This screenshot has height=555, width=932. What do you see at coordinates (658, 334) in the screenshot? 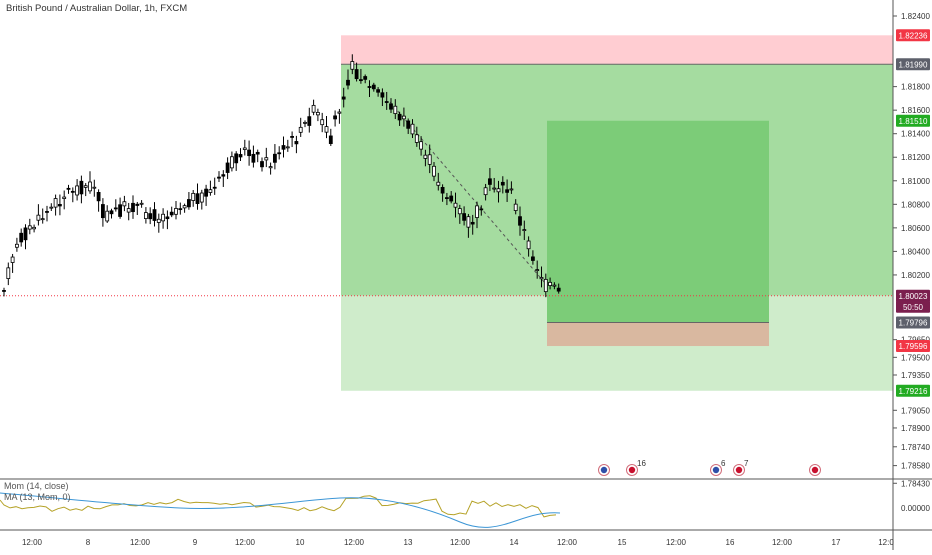
I see `inner-stop-zone` at bounding box center [658, 334].